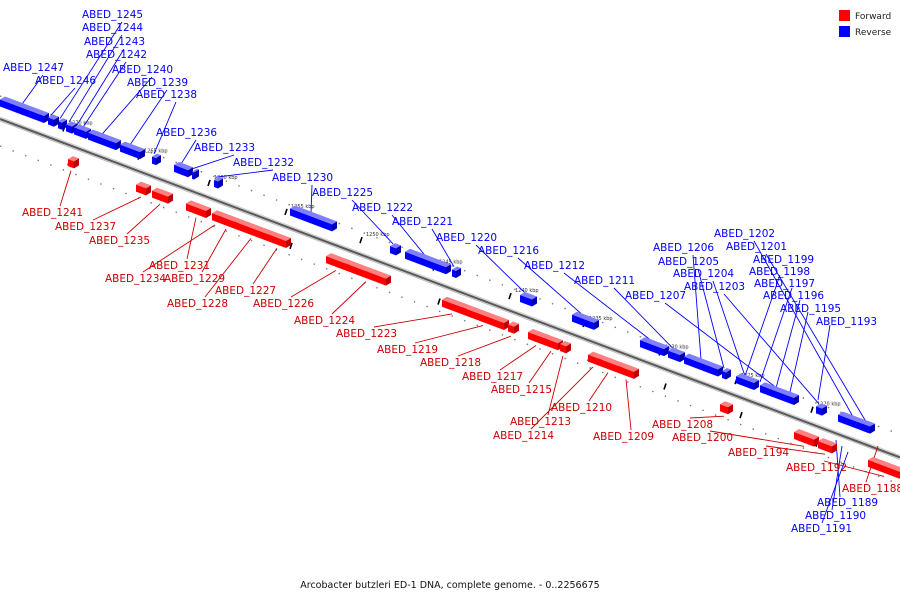 This screenshot has width=900, height=600. I want to click on gene-label-abed_1200: ABED_1200, so click(702, 438).